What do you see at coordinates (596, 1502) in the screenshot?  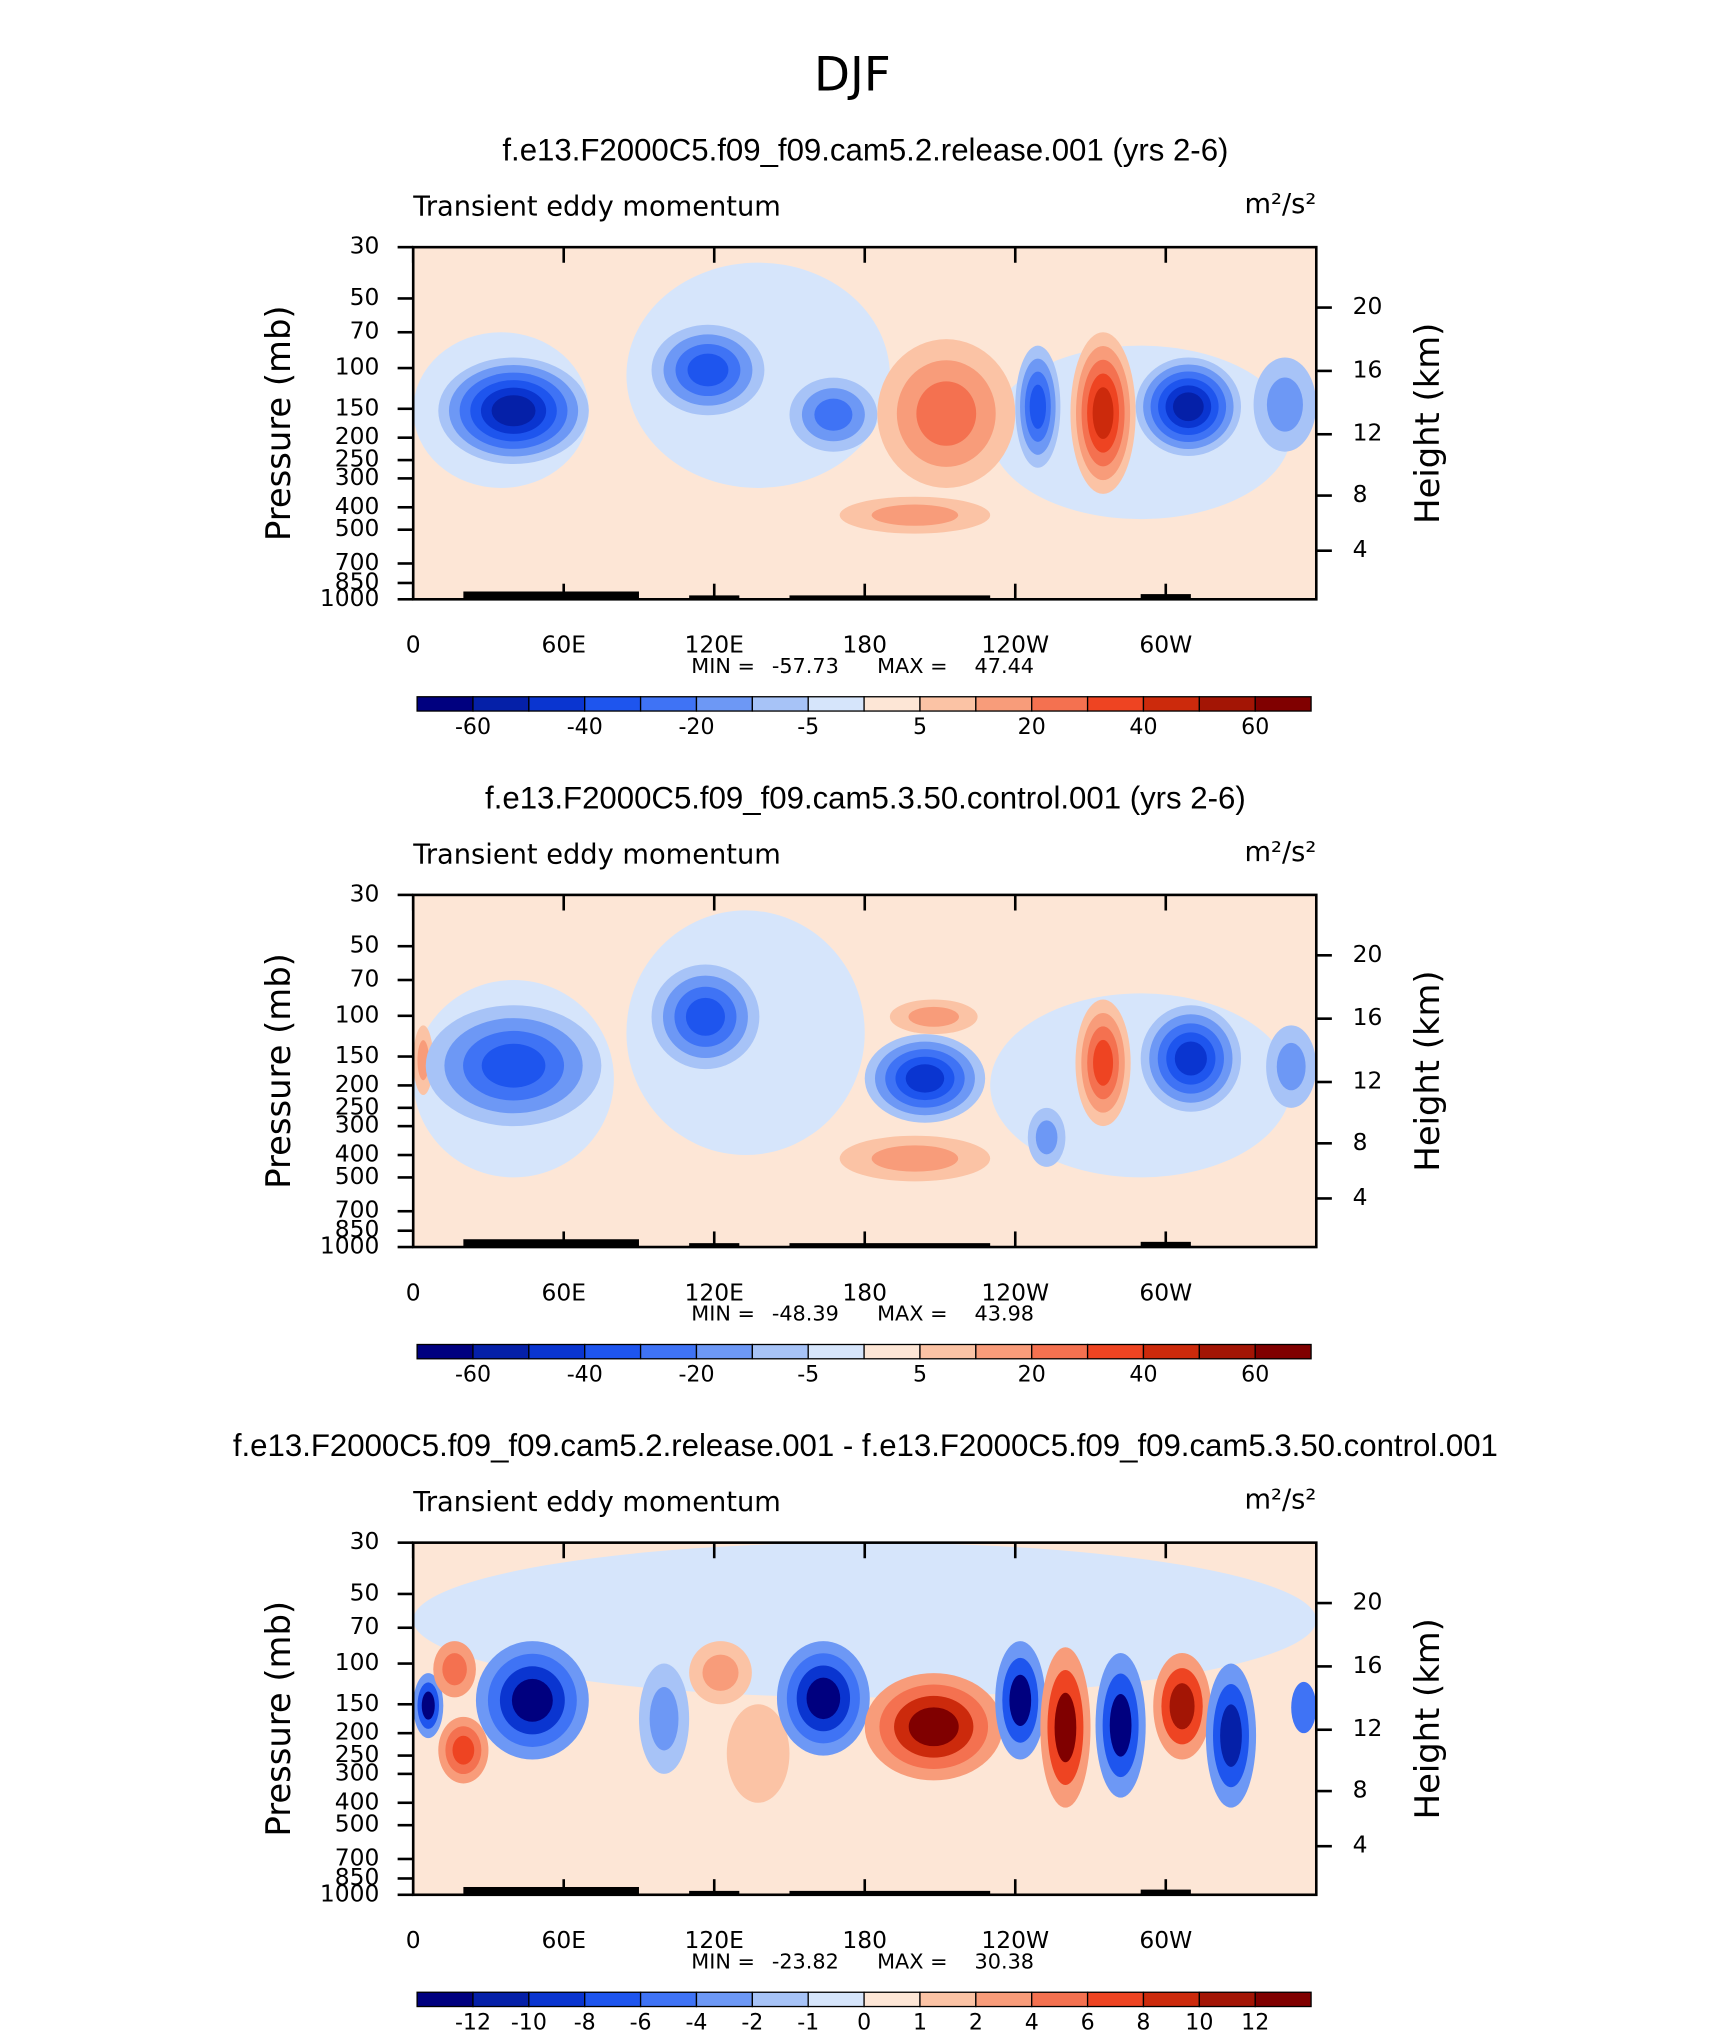 I see `left-label: Transient eddy momentum` at bounding box center [596, 1502].